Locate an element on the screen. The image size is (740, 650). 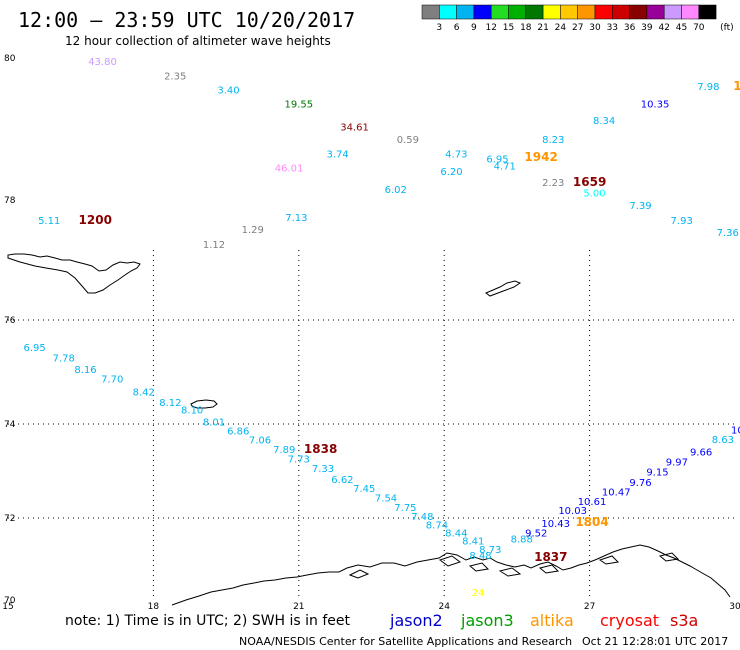
legend-tick-label: 12 is located at coordinates (490, 28).